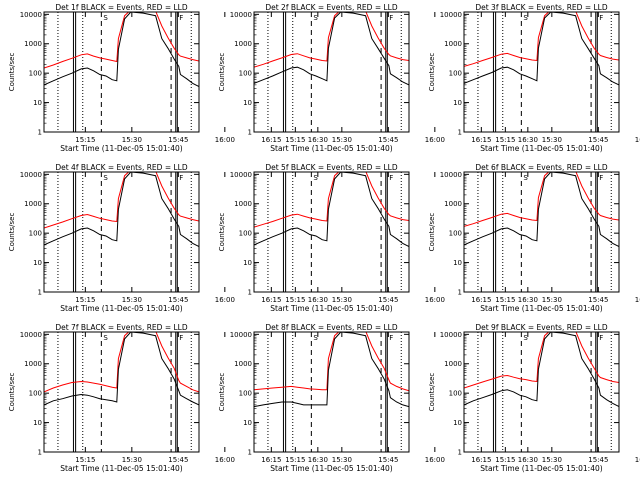  I want to click on panel-title: Det 4f BLACK = Events, RED = LLD, so click(121, 167).